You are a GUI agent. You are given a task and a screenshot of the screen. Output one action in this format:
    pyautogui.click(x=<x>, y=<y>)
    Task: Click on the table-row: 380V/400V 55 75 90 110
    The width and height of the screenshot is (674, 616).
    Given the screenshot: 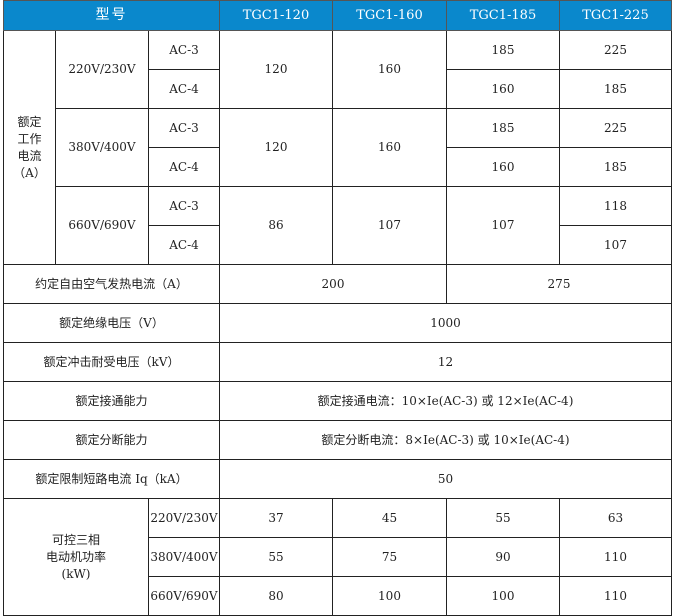 What is the action you would take?
    pyautogui.click(x=338, y=557)
    